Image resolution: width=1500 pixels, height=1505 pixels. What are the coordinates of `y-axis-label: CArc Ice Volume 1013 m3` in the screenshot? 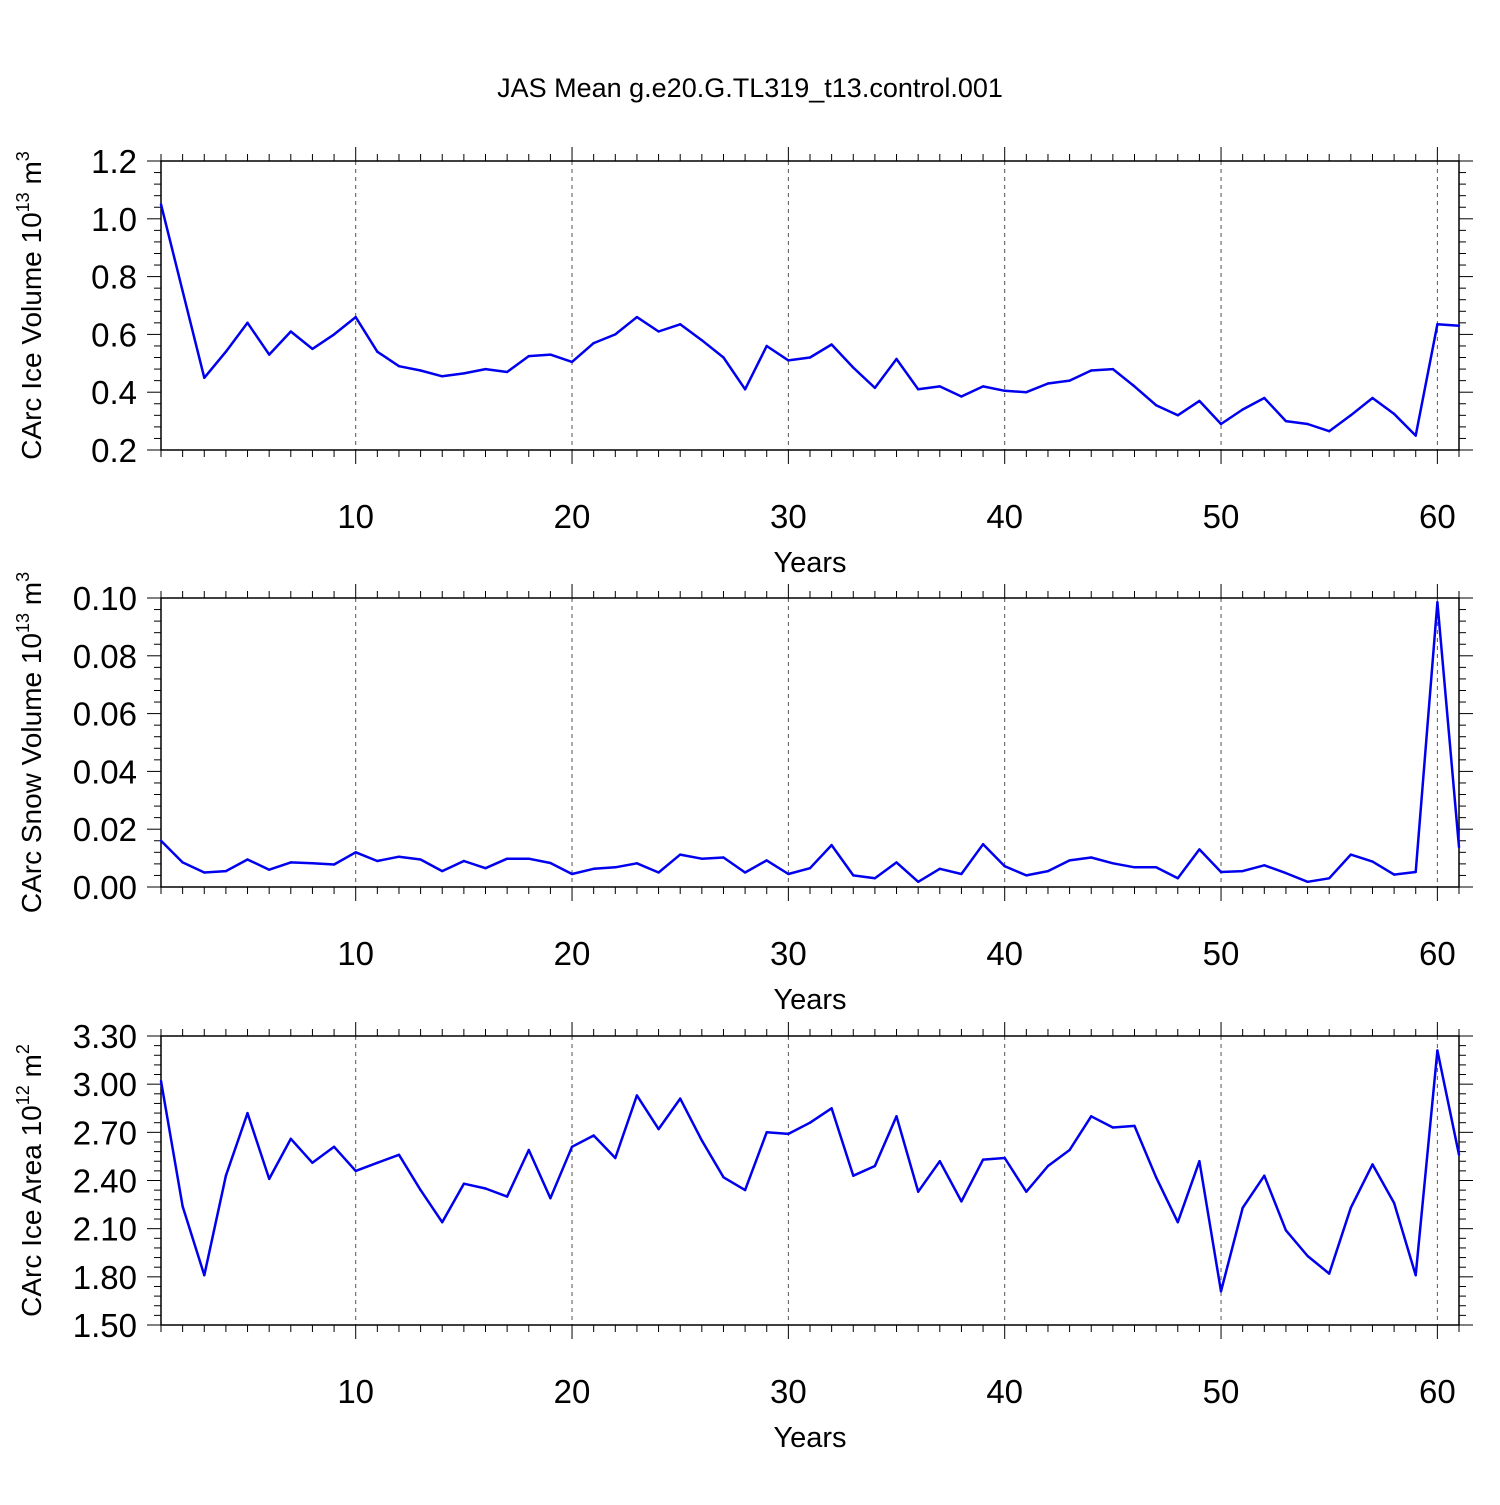 It's located at (30, 305).